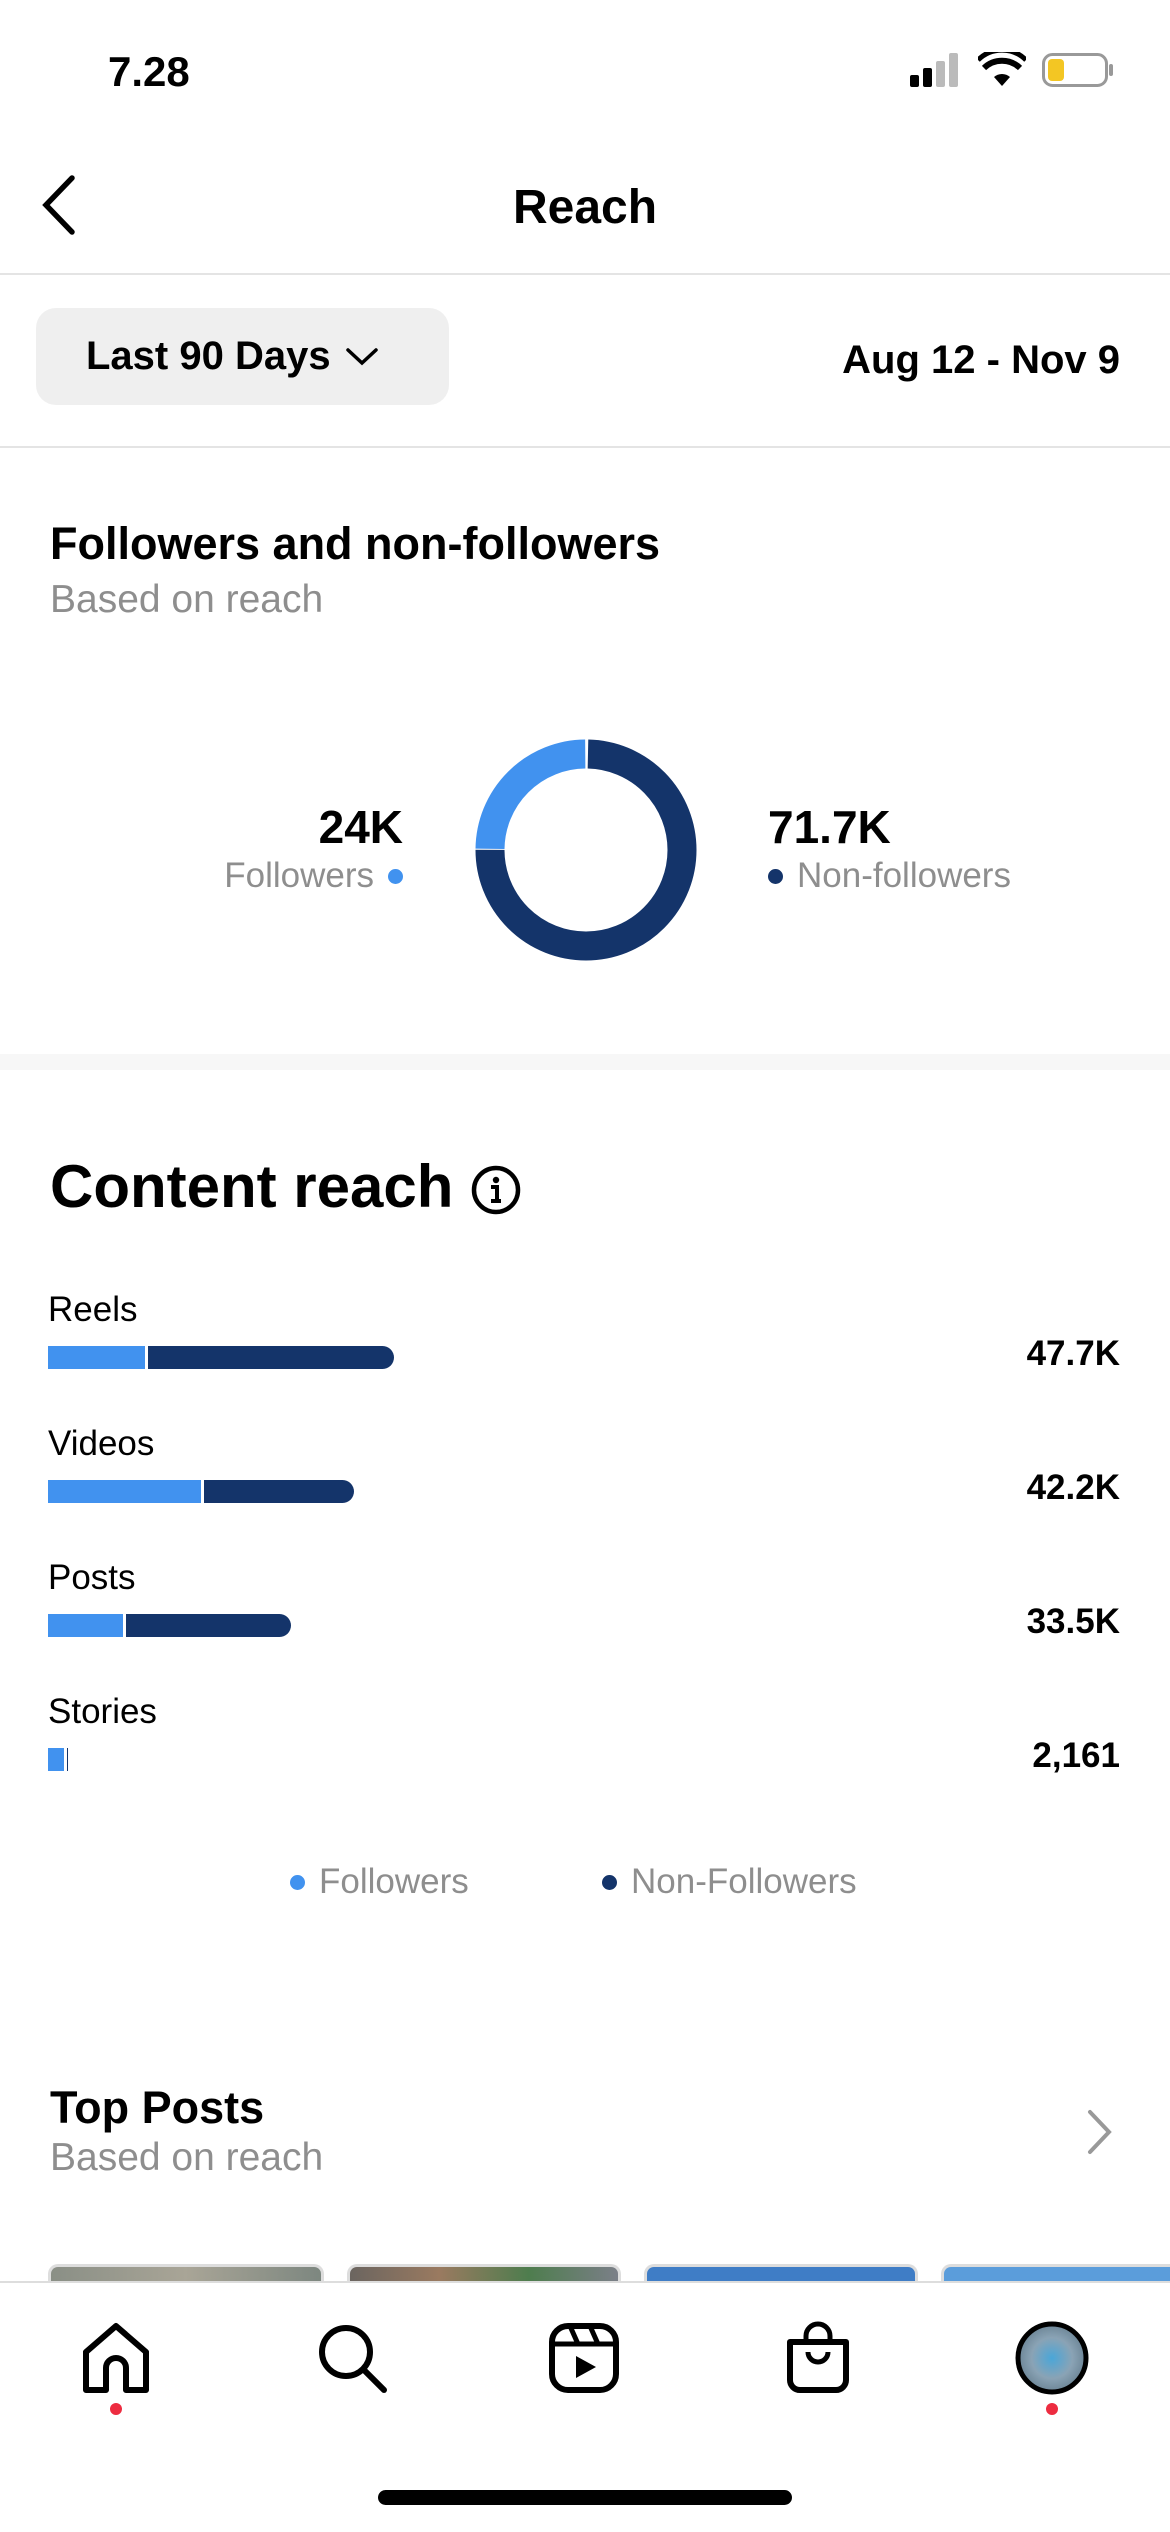 The width and height of the screenshot is (1170, 2532). I want to click on profile-notification-dot, so click(1052, 2409).